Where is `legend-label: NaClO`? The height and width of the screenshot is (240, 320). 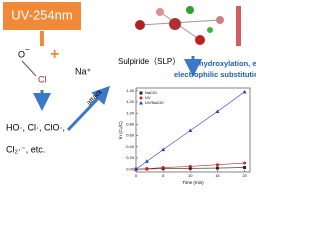
legend-label: NaClO is located at coordinates (151, 92).